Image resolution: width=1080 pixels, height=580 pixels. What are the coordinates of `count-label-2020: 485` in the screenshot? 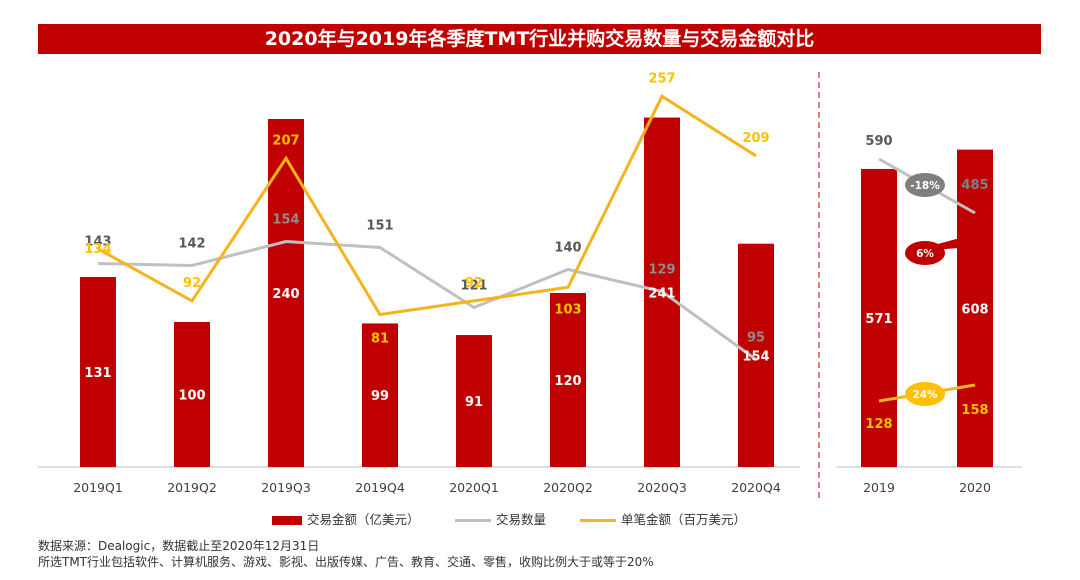 It's located at (974, 185).